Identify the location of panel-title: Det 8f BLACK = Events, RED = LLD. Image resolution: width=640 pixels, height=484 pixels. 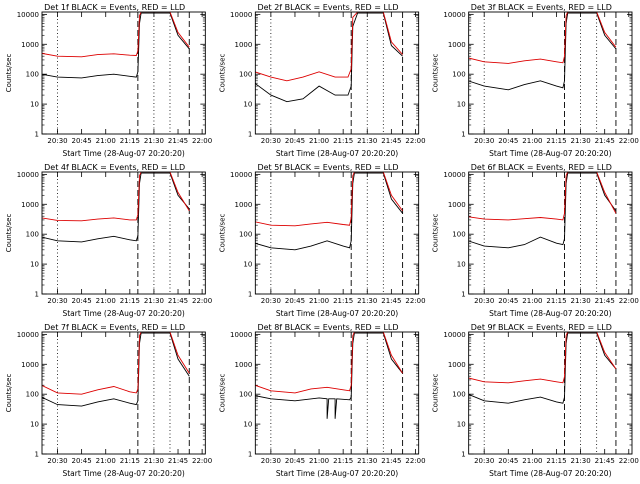
(327, 327).